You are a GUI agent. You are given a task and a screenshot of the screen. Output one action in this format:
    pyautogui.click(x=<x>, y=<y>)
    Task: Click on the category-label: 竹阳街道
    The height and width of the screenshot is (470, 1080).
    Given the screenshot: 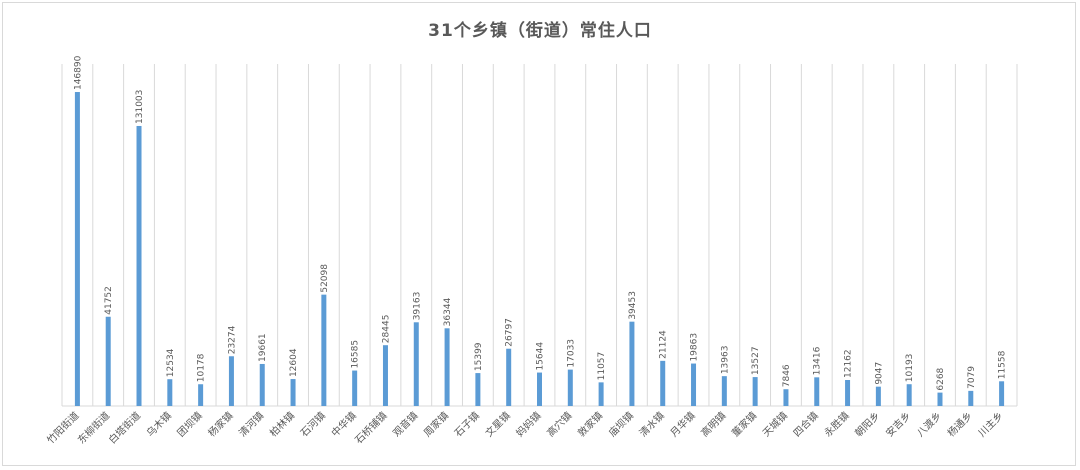 What is the action you would take?
    pyautogui.click(x=62, y=427)
    